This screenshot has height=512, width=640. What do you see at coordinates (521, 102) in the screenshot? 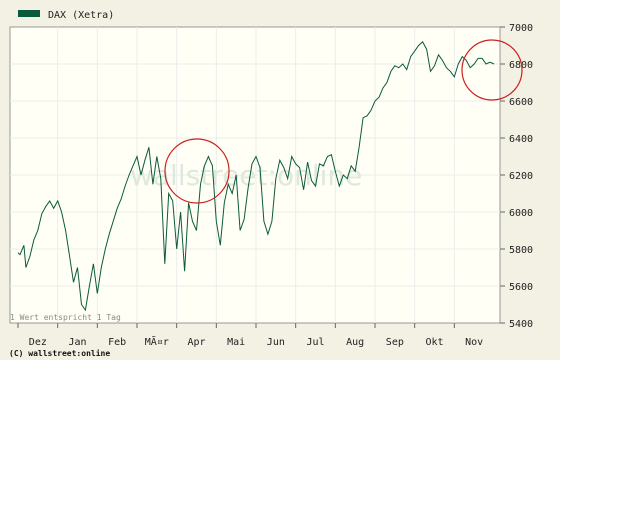
I see `y-tick-label: 6600` at bounding box center [521, 102].